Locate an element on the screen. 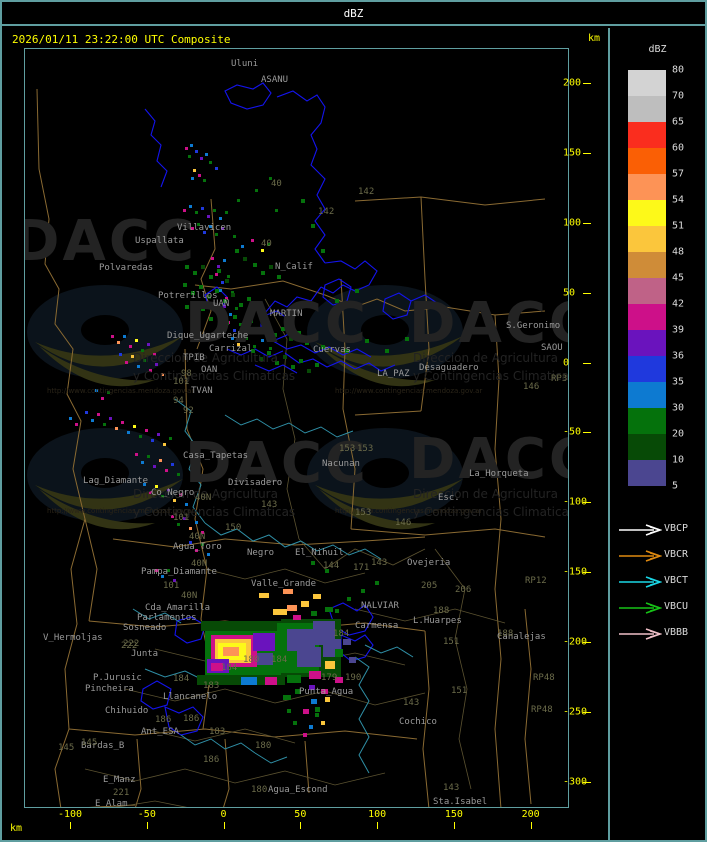 This screenshot has height=842, width=707. vector-legend: VBCP VBCR VBCT VBCU VBBB is located at coordinates (657, 583).